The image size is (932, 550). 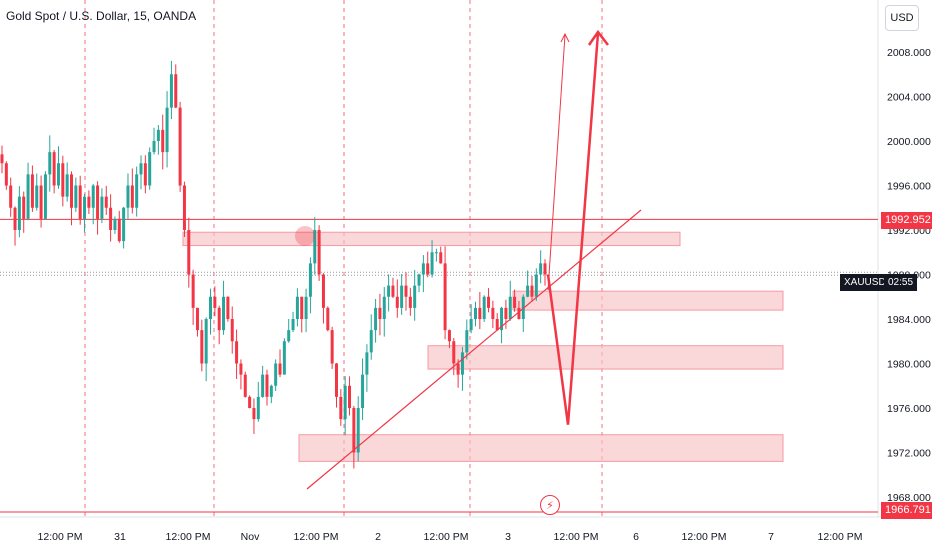 I want to click on time-tick-label: 2, so click(x=378, y=537).